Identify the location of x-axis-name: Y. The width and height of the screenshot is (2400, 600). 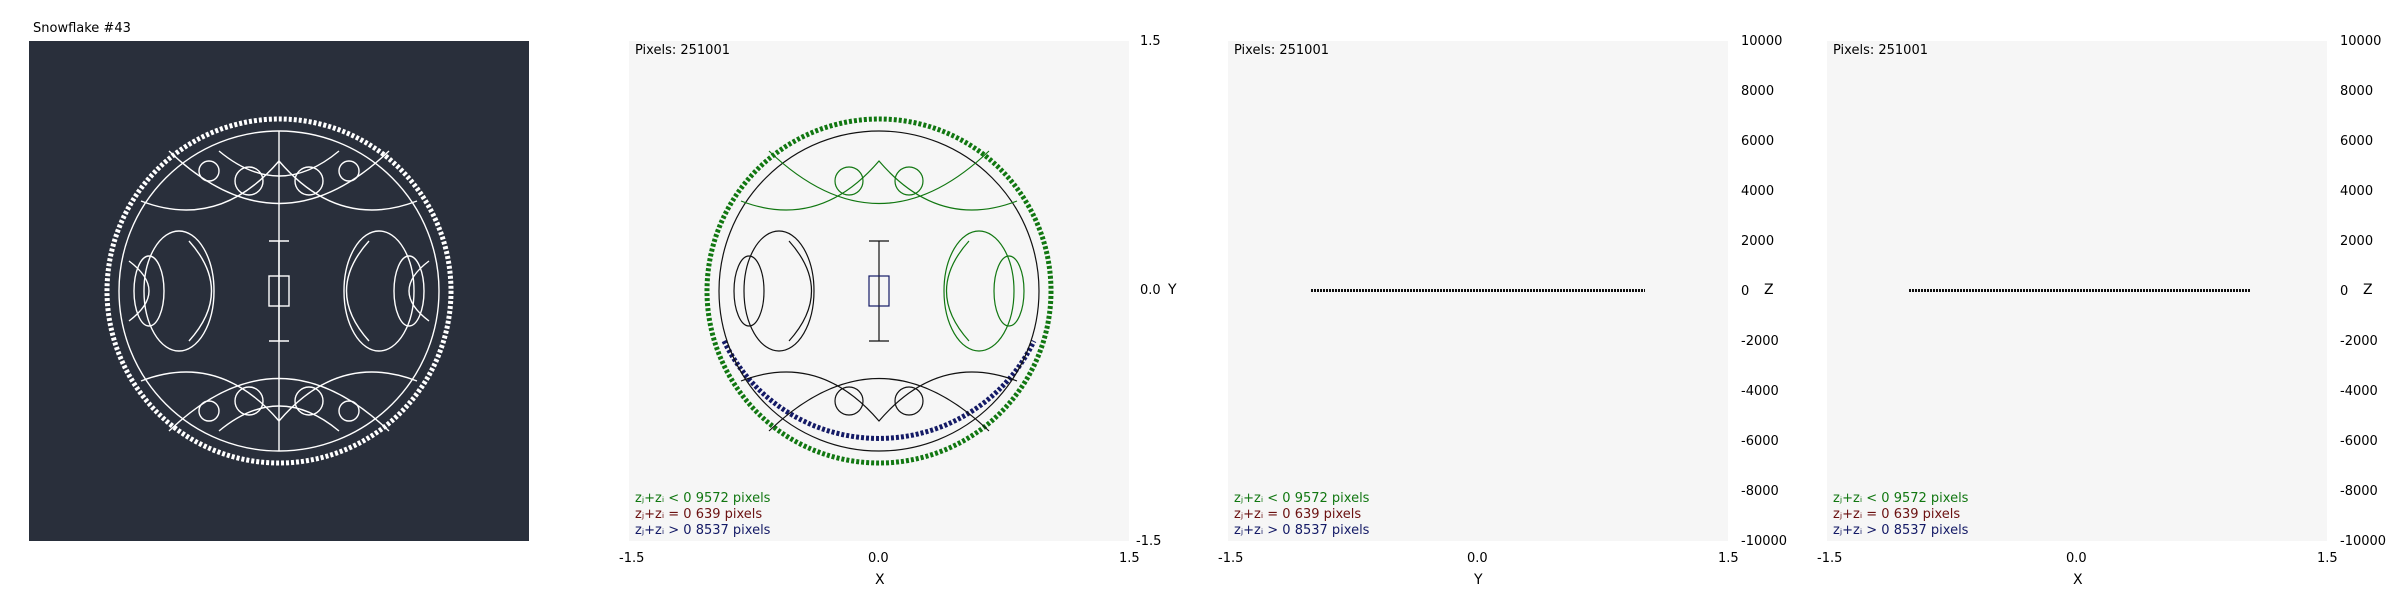
(1478, 580).